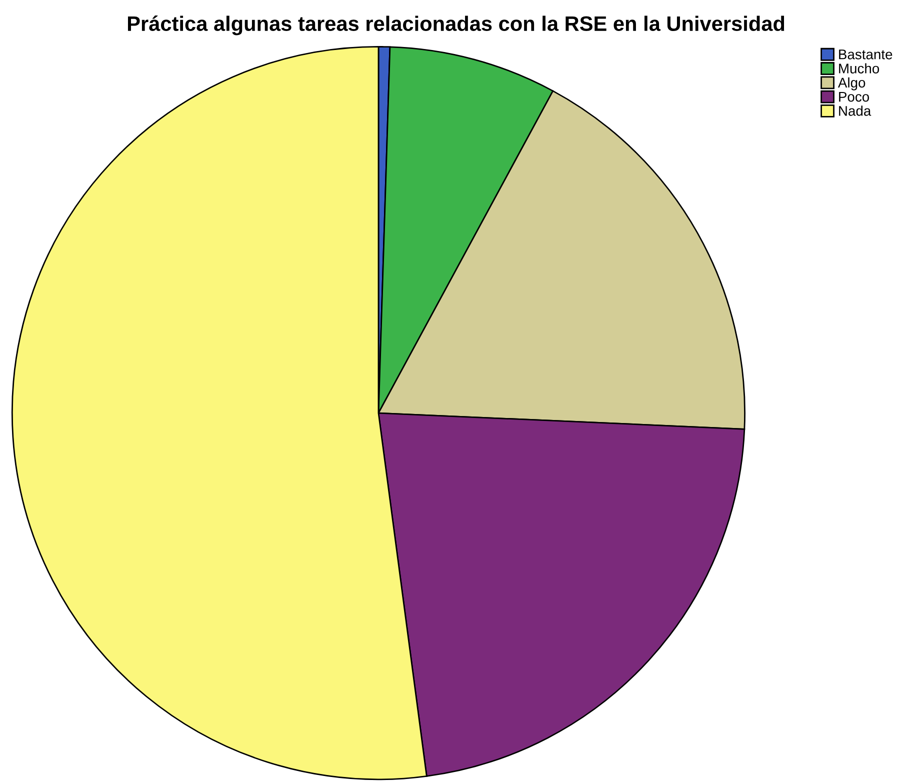  What do you see at coordinates (865, 55) in the screenshot?
I see `legend-label: Bastante` at bounding box center [865, 55].